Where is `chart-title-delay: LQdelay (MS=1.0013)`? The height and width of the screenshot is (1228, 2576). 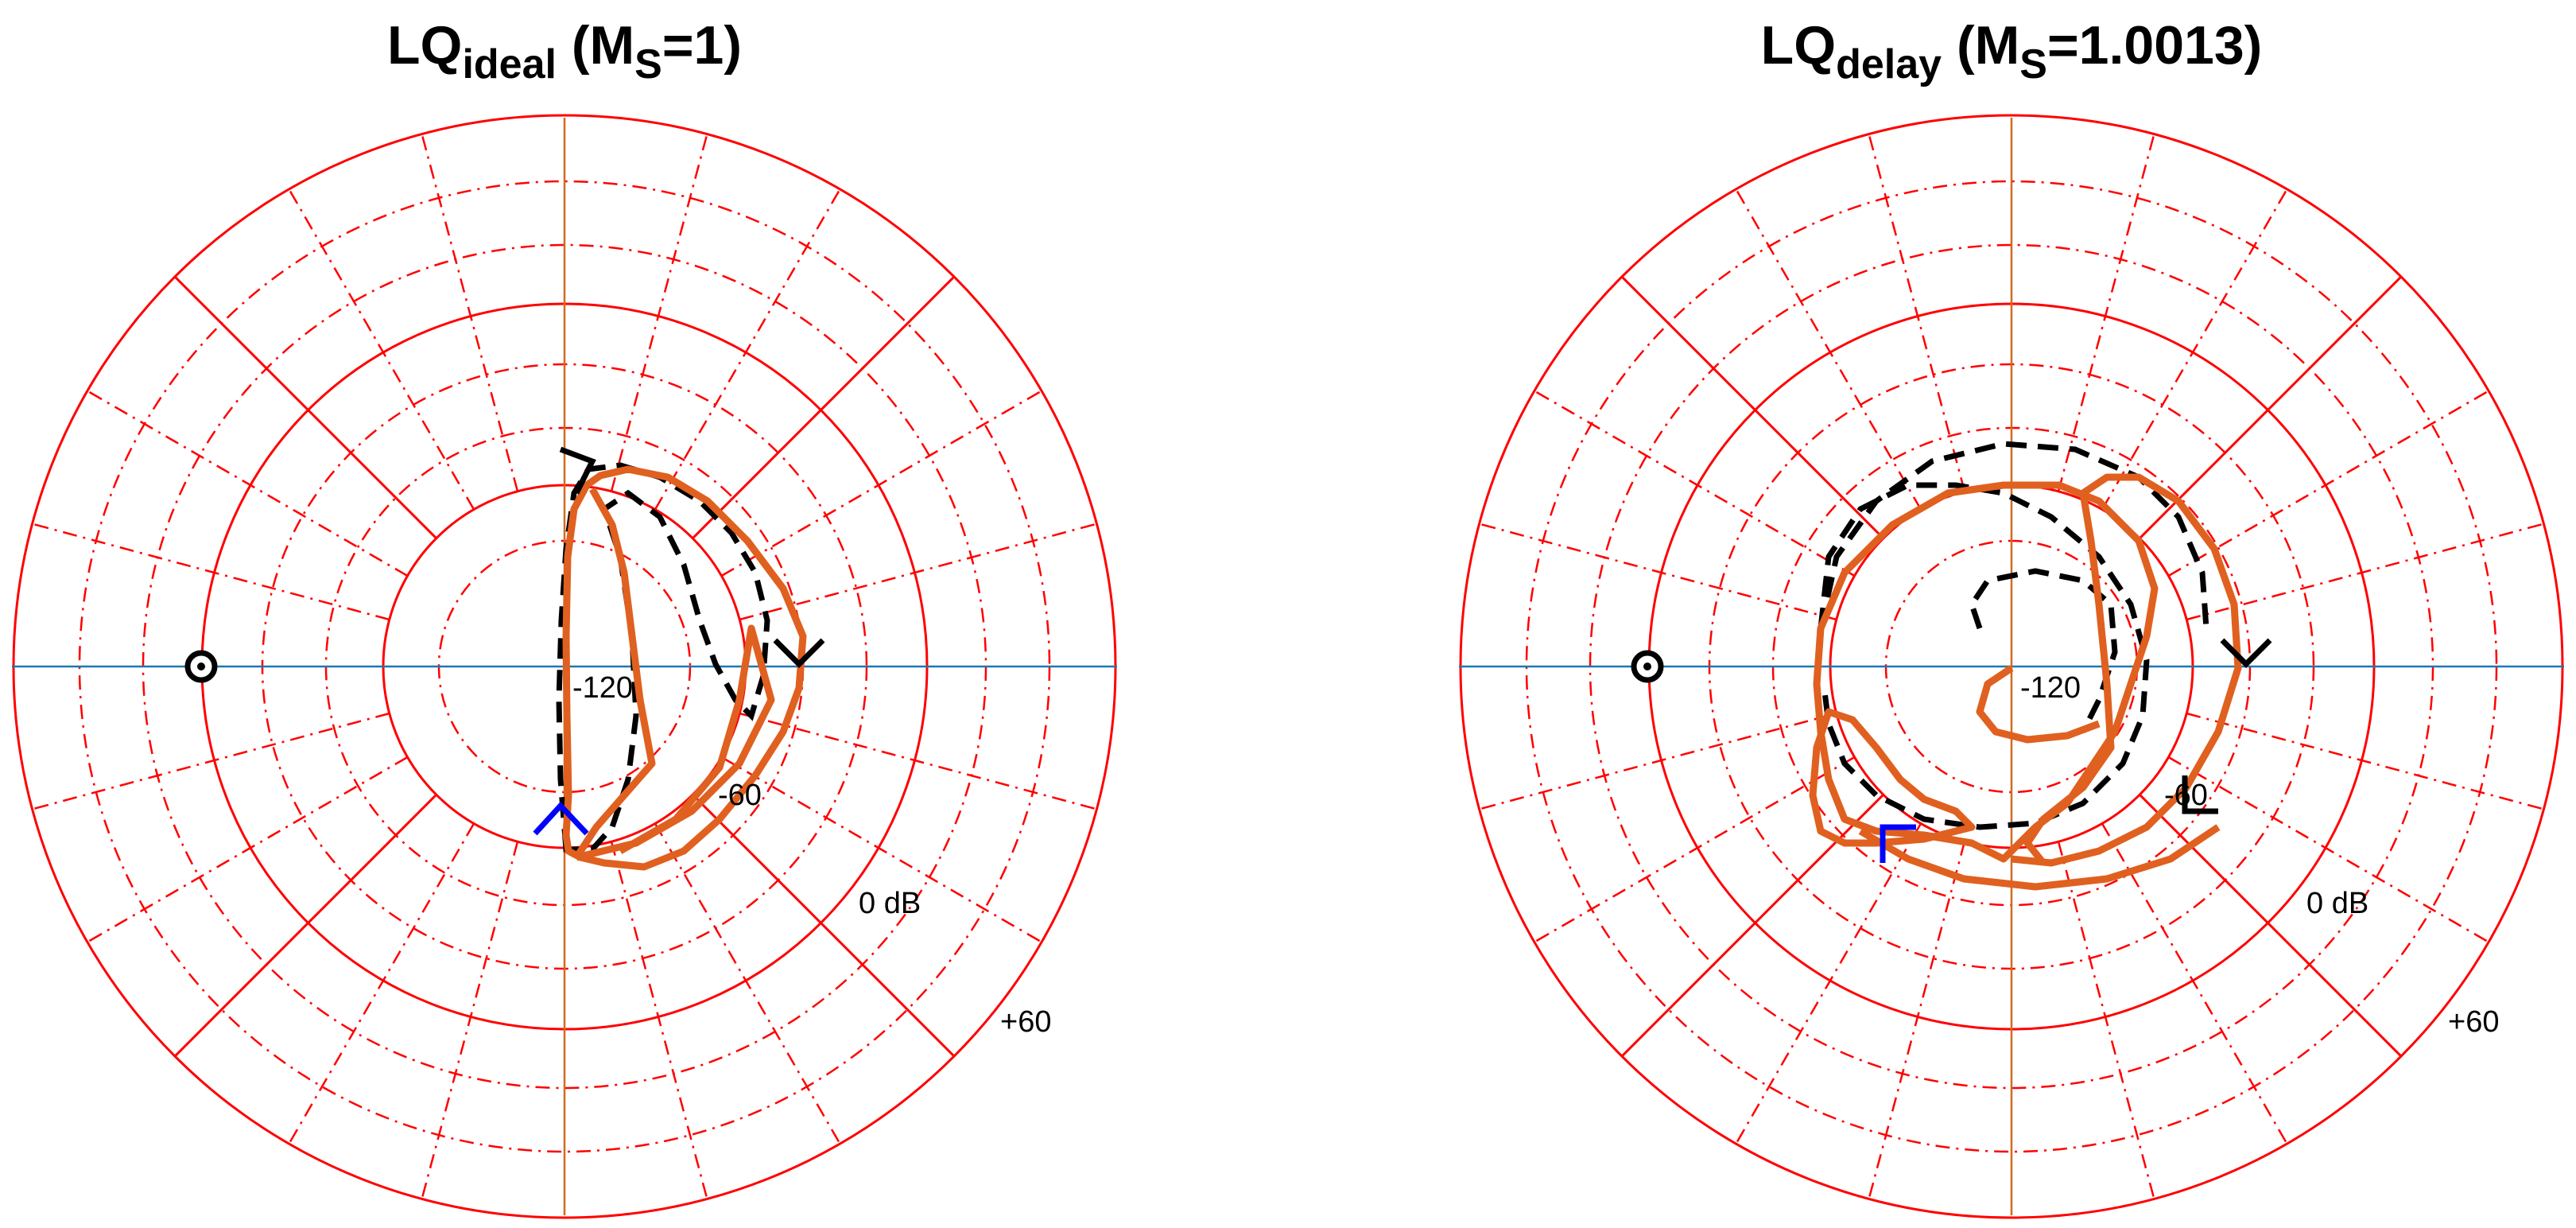
chart-title-delay: LQdelay (MS=1.0013) is located at coordinates (2012, 51).